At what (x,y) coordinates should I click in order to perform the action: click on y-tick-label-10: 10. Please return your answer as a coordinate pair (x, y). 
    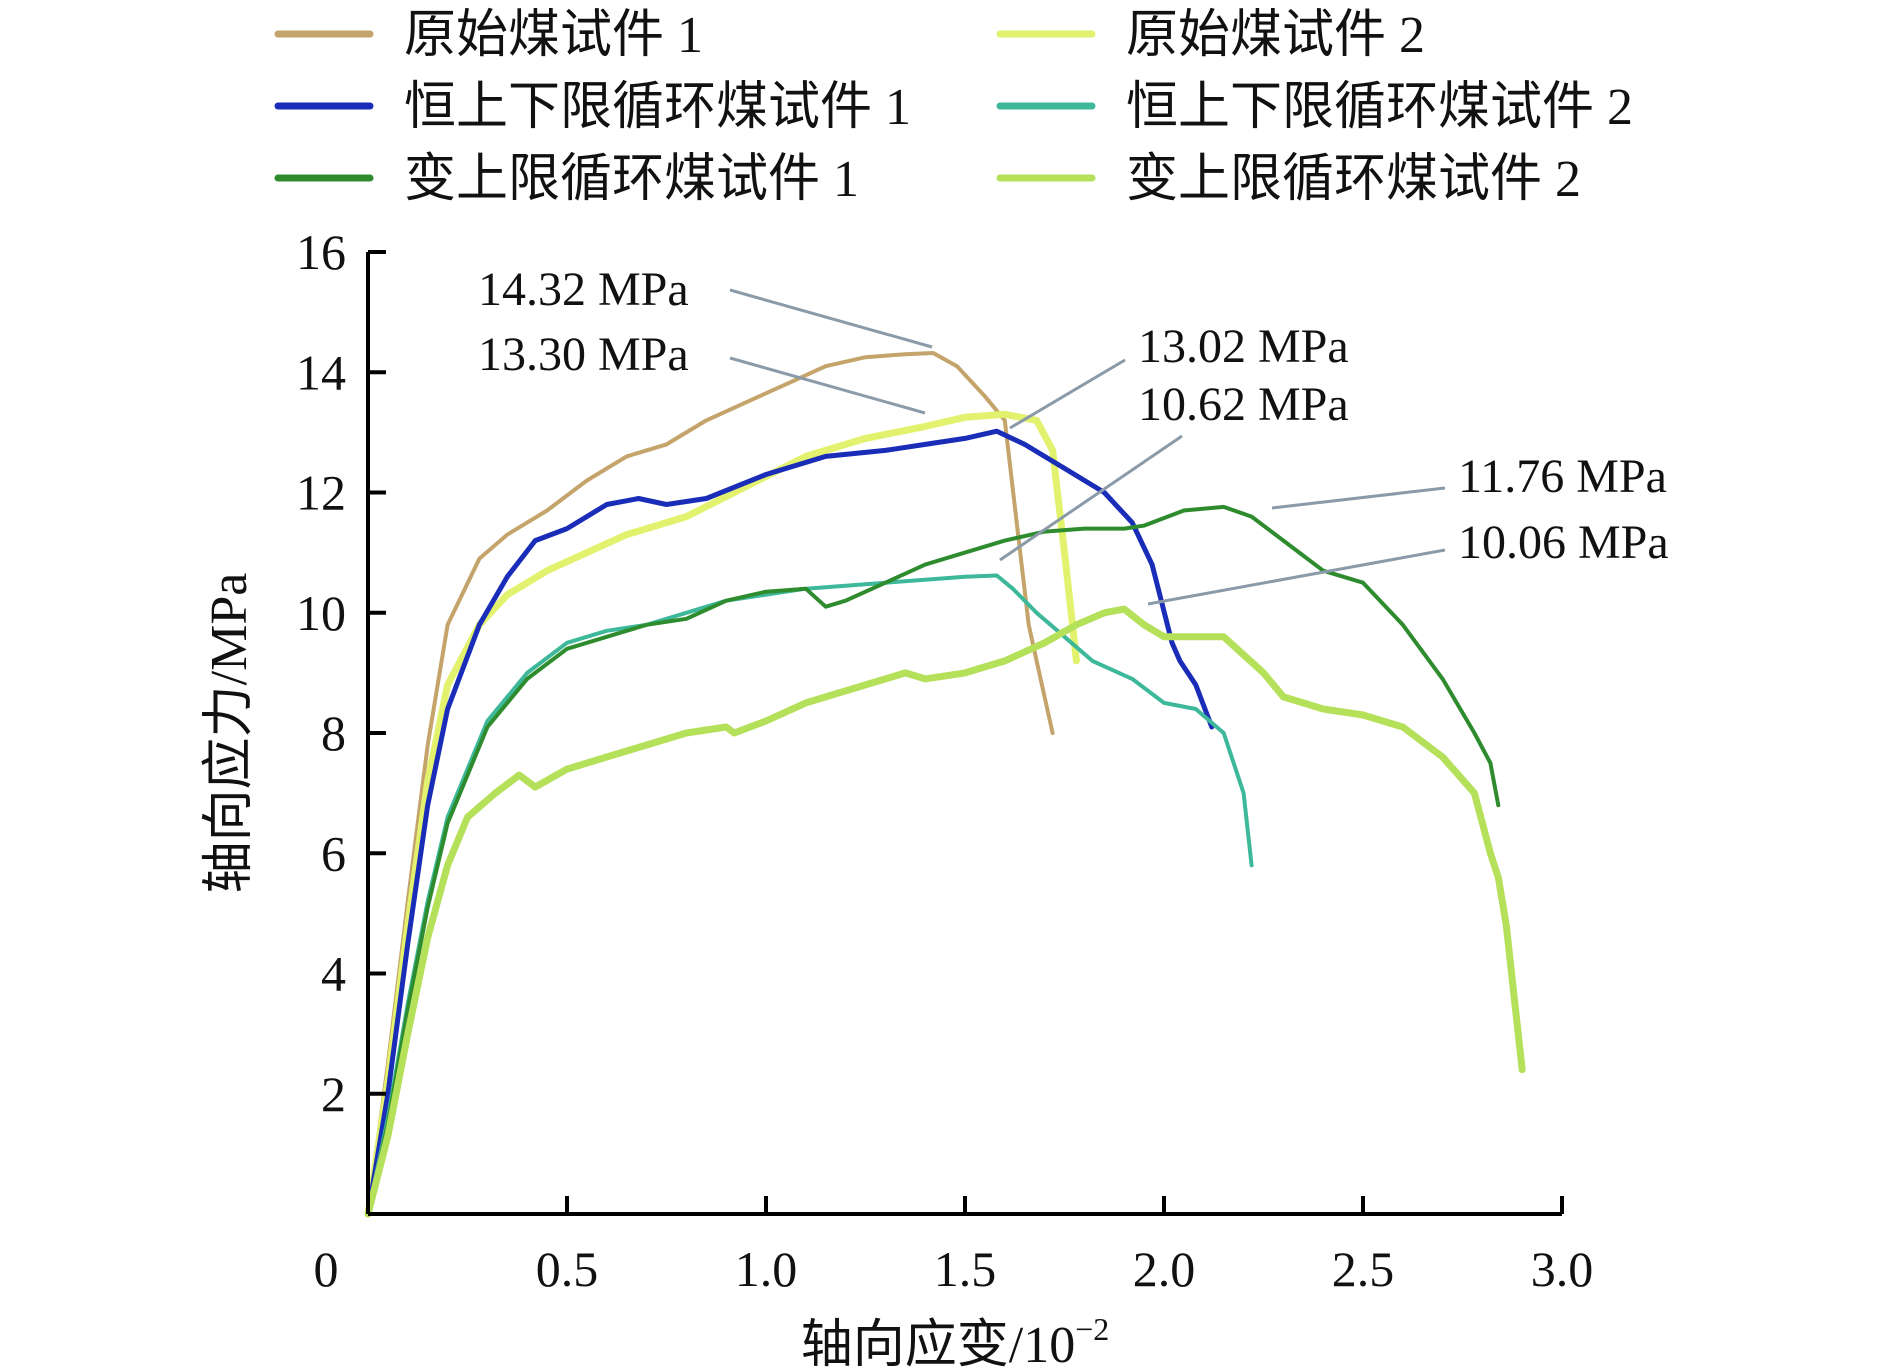
    Looking at the image, I should click on (321, 613).